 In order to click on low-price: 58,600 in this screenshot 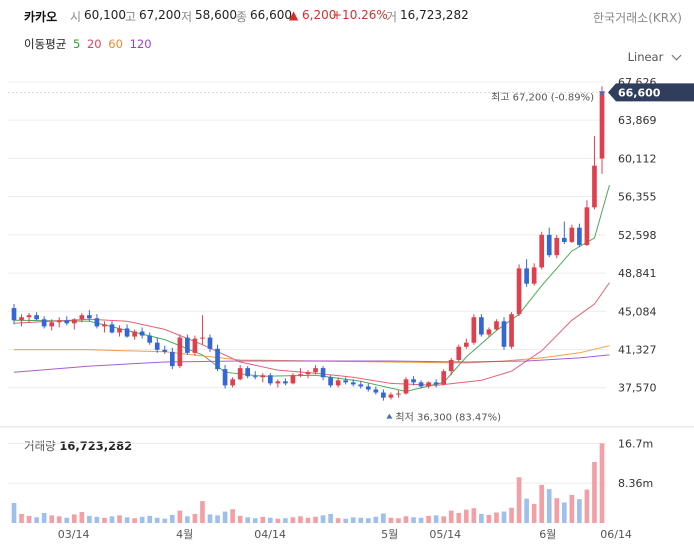, I will do `click(216, 15)`.